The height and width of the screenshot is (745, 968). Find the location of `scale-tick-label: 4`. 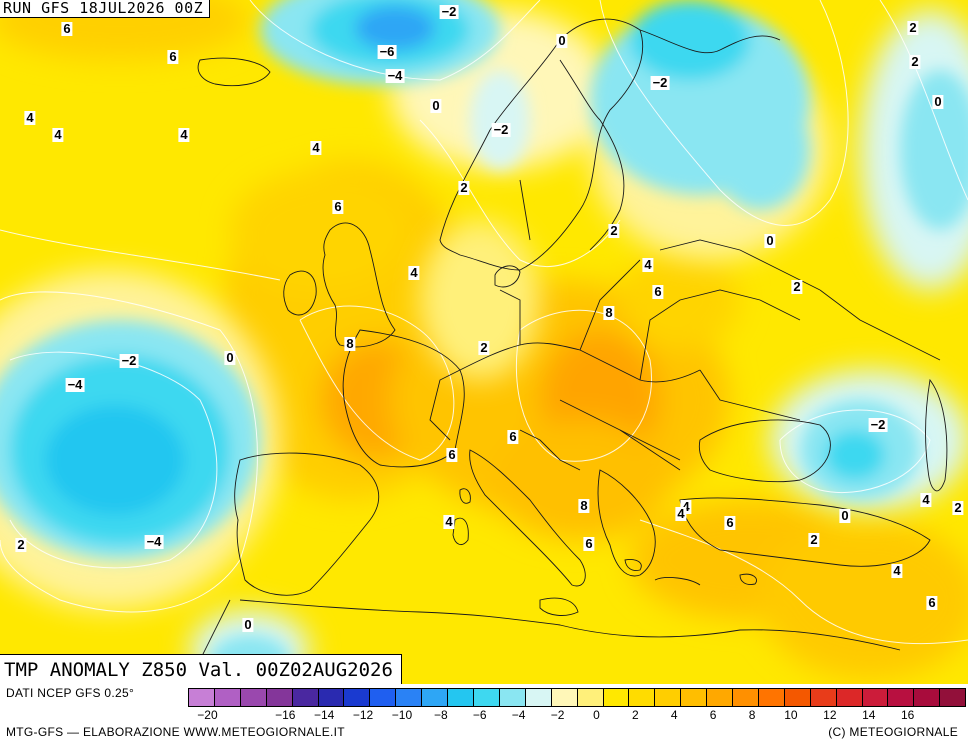

scale-tick-label: 4 is located at coordinates (674, 715).